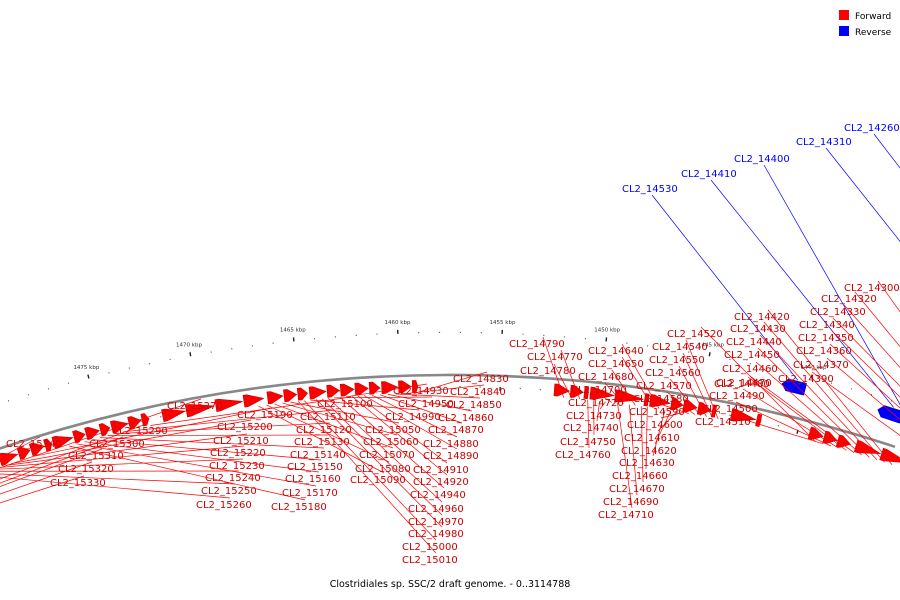  I want to click on forward-gene-label: CL2_14640, so click(616, 351).